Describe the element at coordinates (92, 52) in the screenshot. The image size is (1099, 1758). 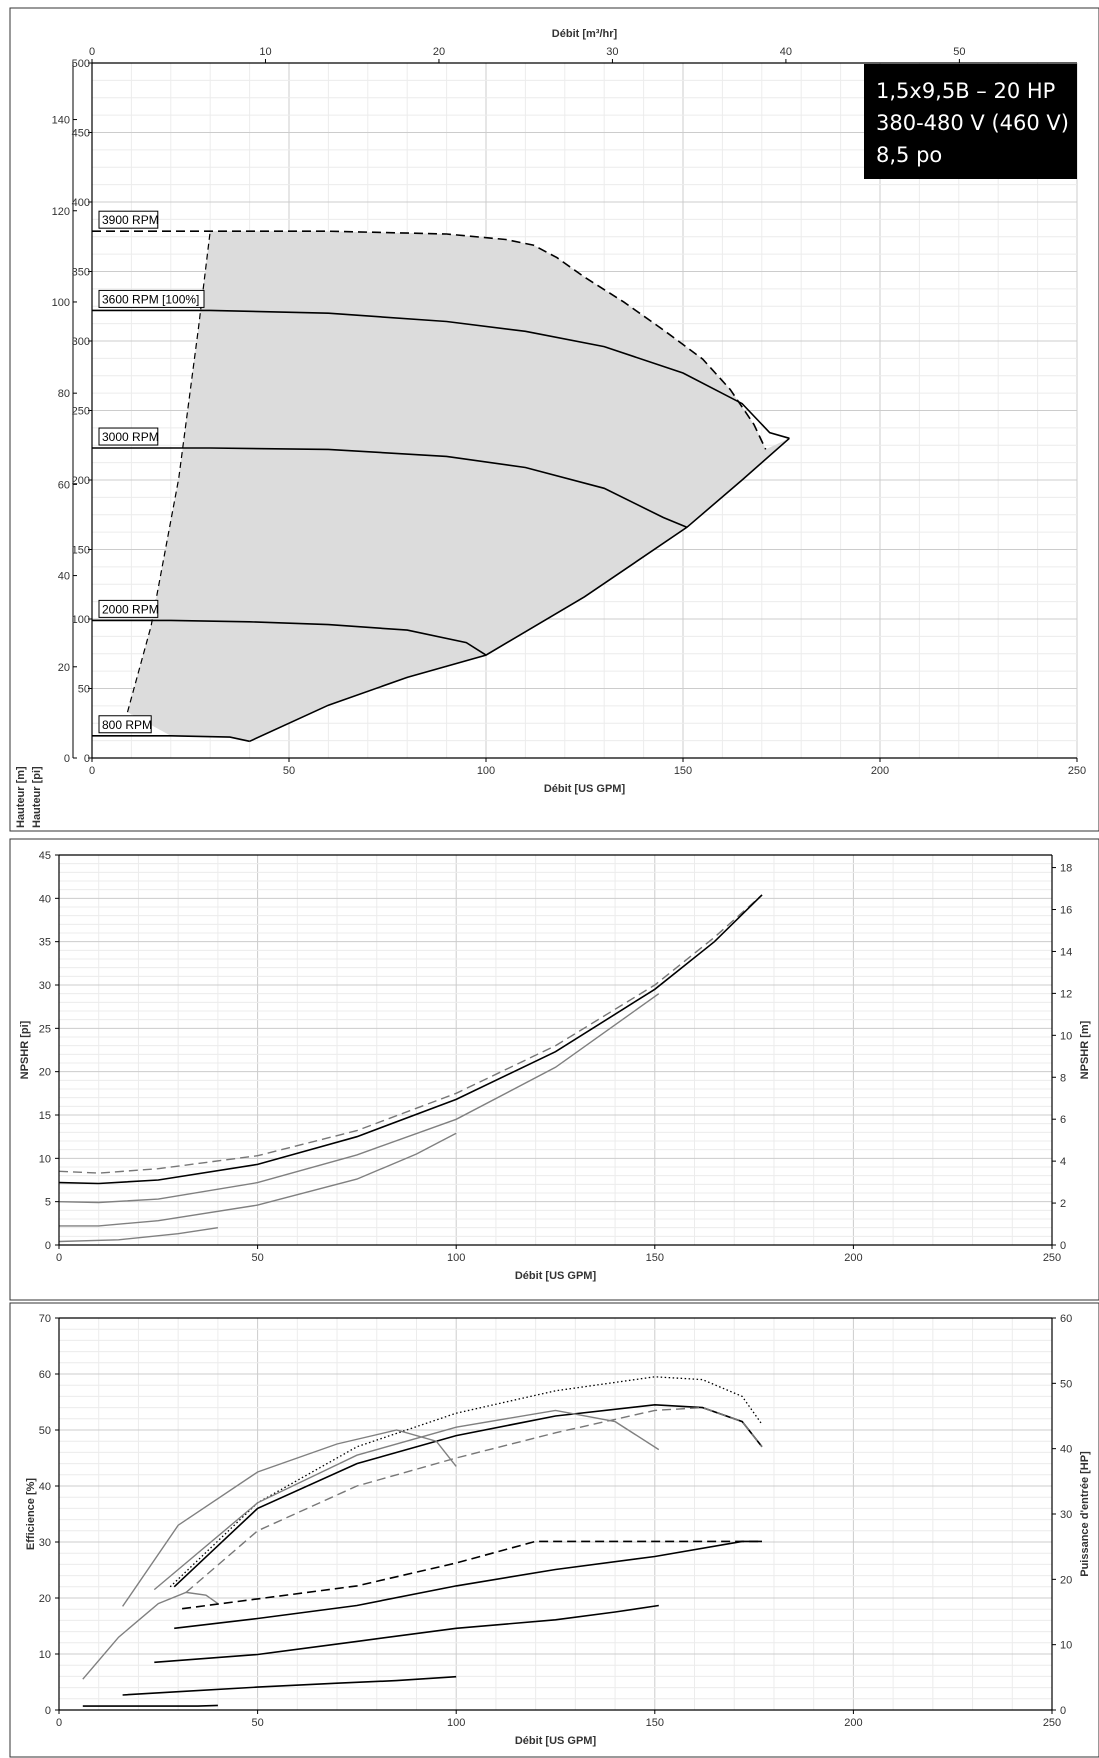
I see `x2-tick-label: 0` at that location.